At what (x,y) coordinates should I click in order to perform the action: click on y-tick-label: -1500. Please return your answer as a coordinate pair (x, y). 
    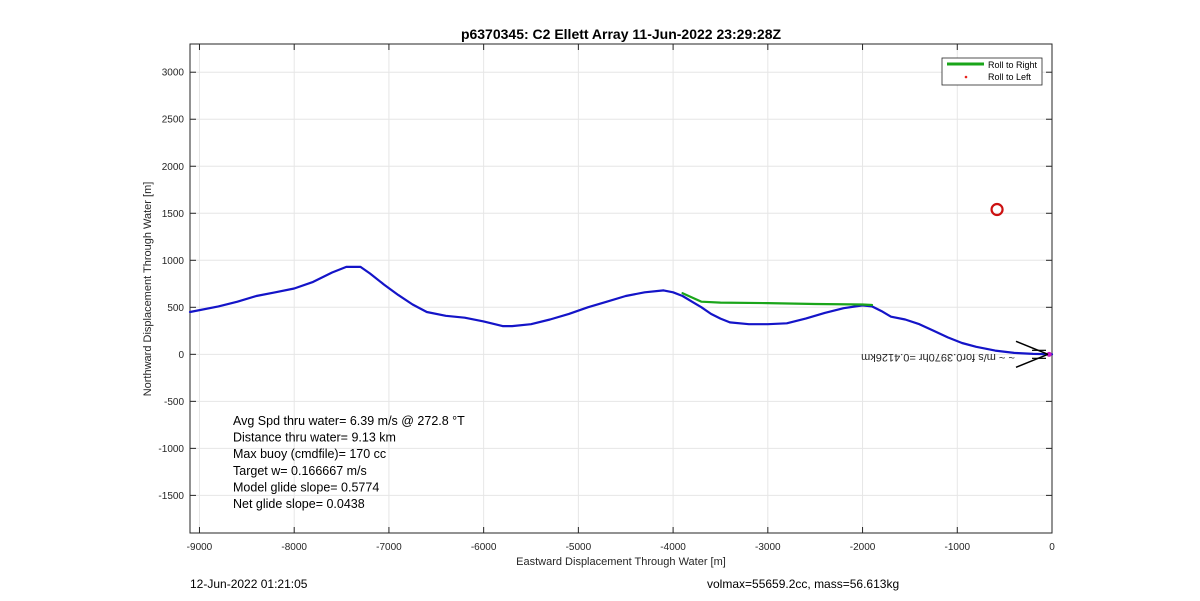
    Looking at the image, I should click on (171, 496).